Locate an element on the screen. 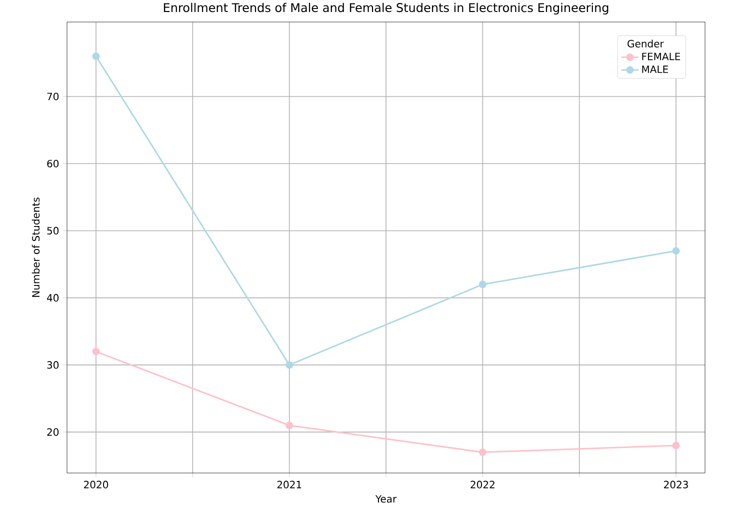 The image size is (738, 520). x-tick-label: 2023 is located at coordinates (676, 484).